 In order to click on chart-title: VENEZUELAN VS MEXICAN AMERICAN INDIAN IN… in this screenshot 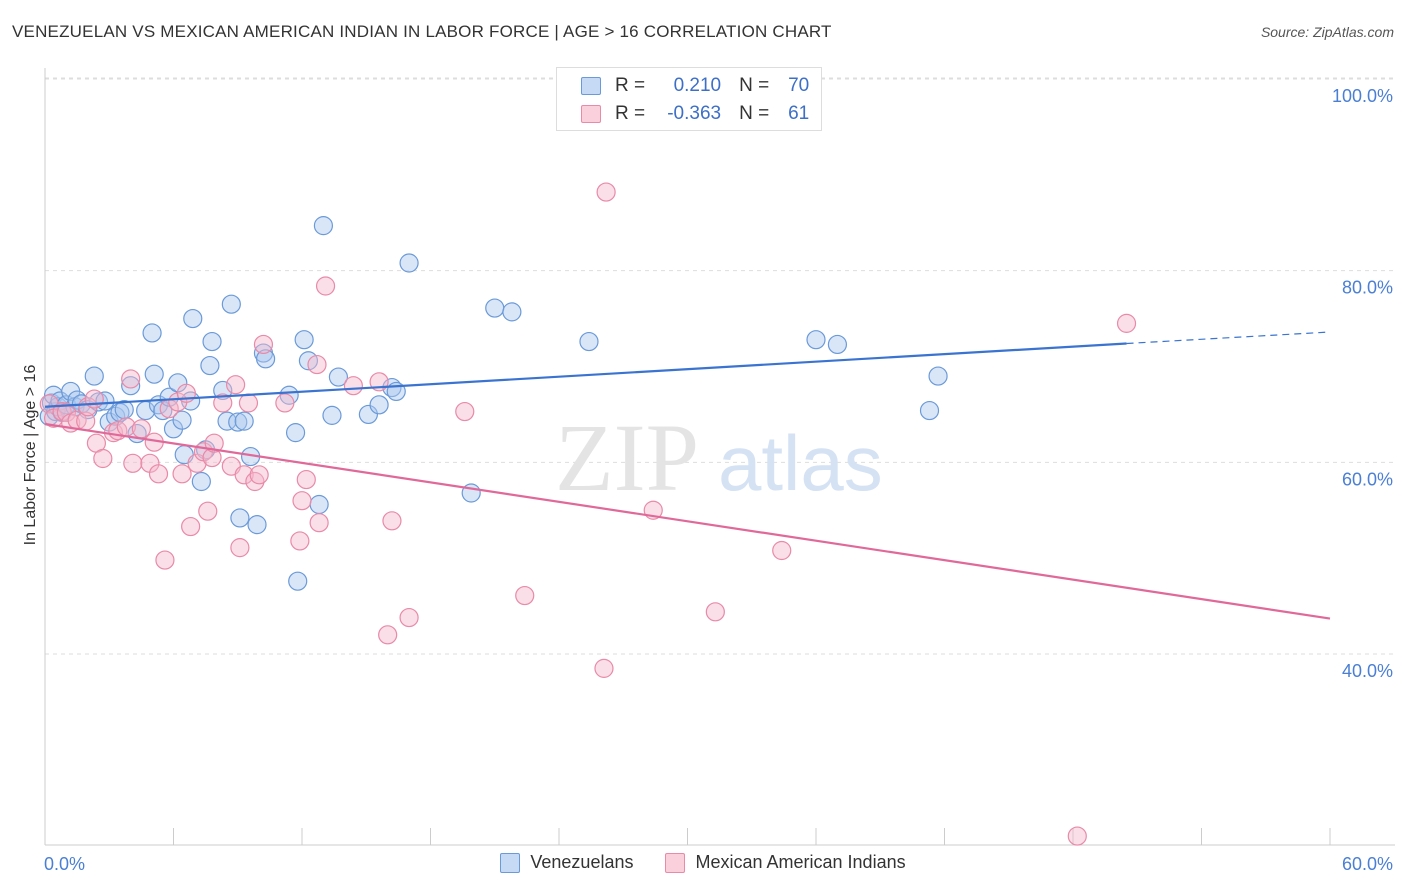, I will do `click(422, 31)`.